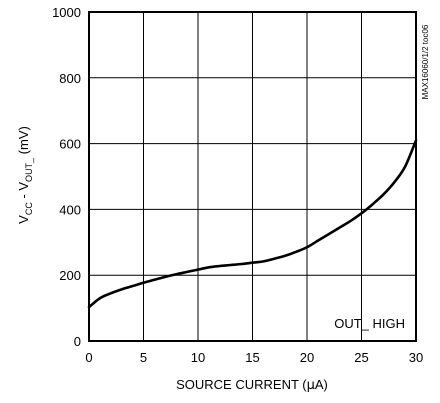 This screenshot has width=440, height=403. I want to click on x-tick-label: 20, so click(307, 357).